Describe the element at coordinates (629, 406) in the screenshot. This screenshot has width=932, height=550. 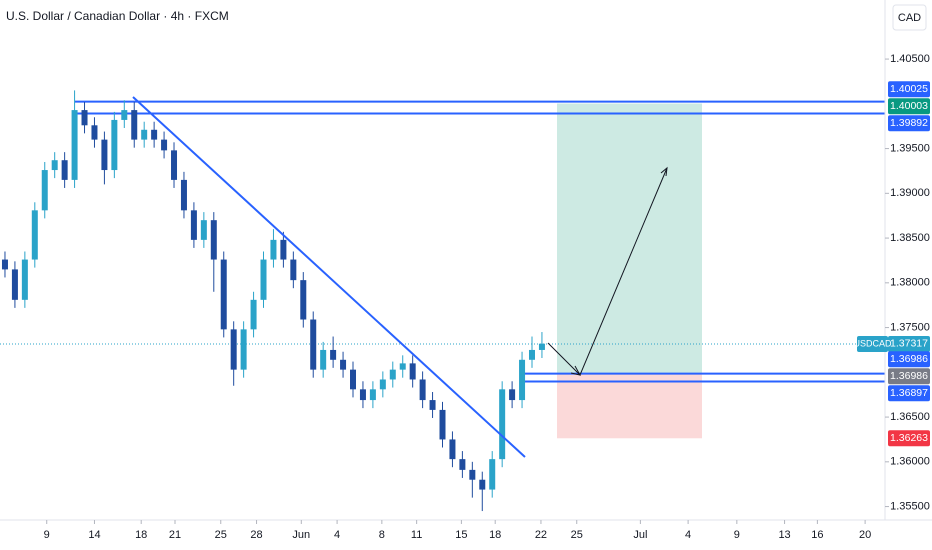
I see `stop-zone` at that location.